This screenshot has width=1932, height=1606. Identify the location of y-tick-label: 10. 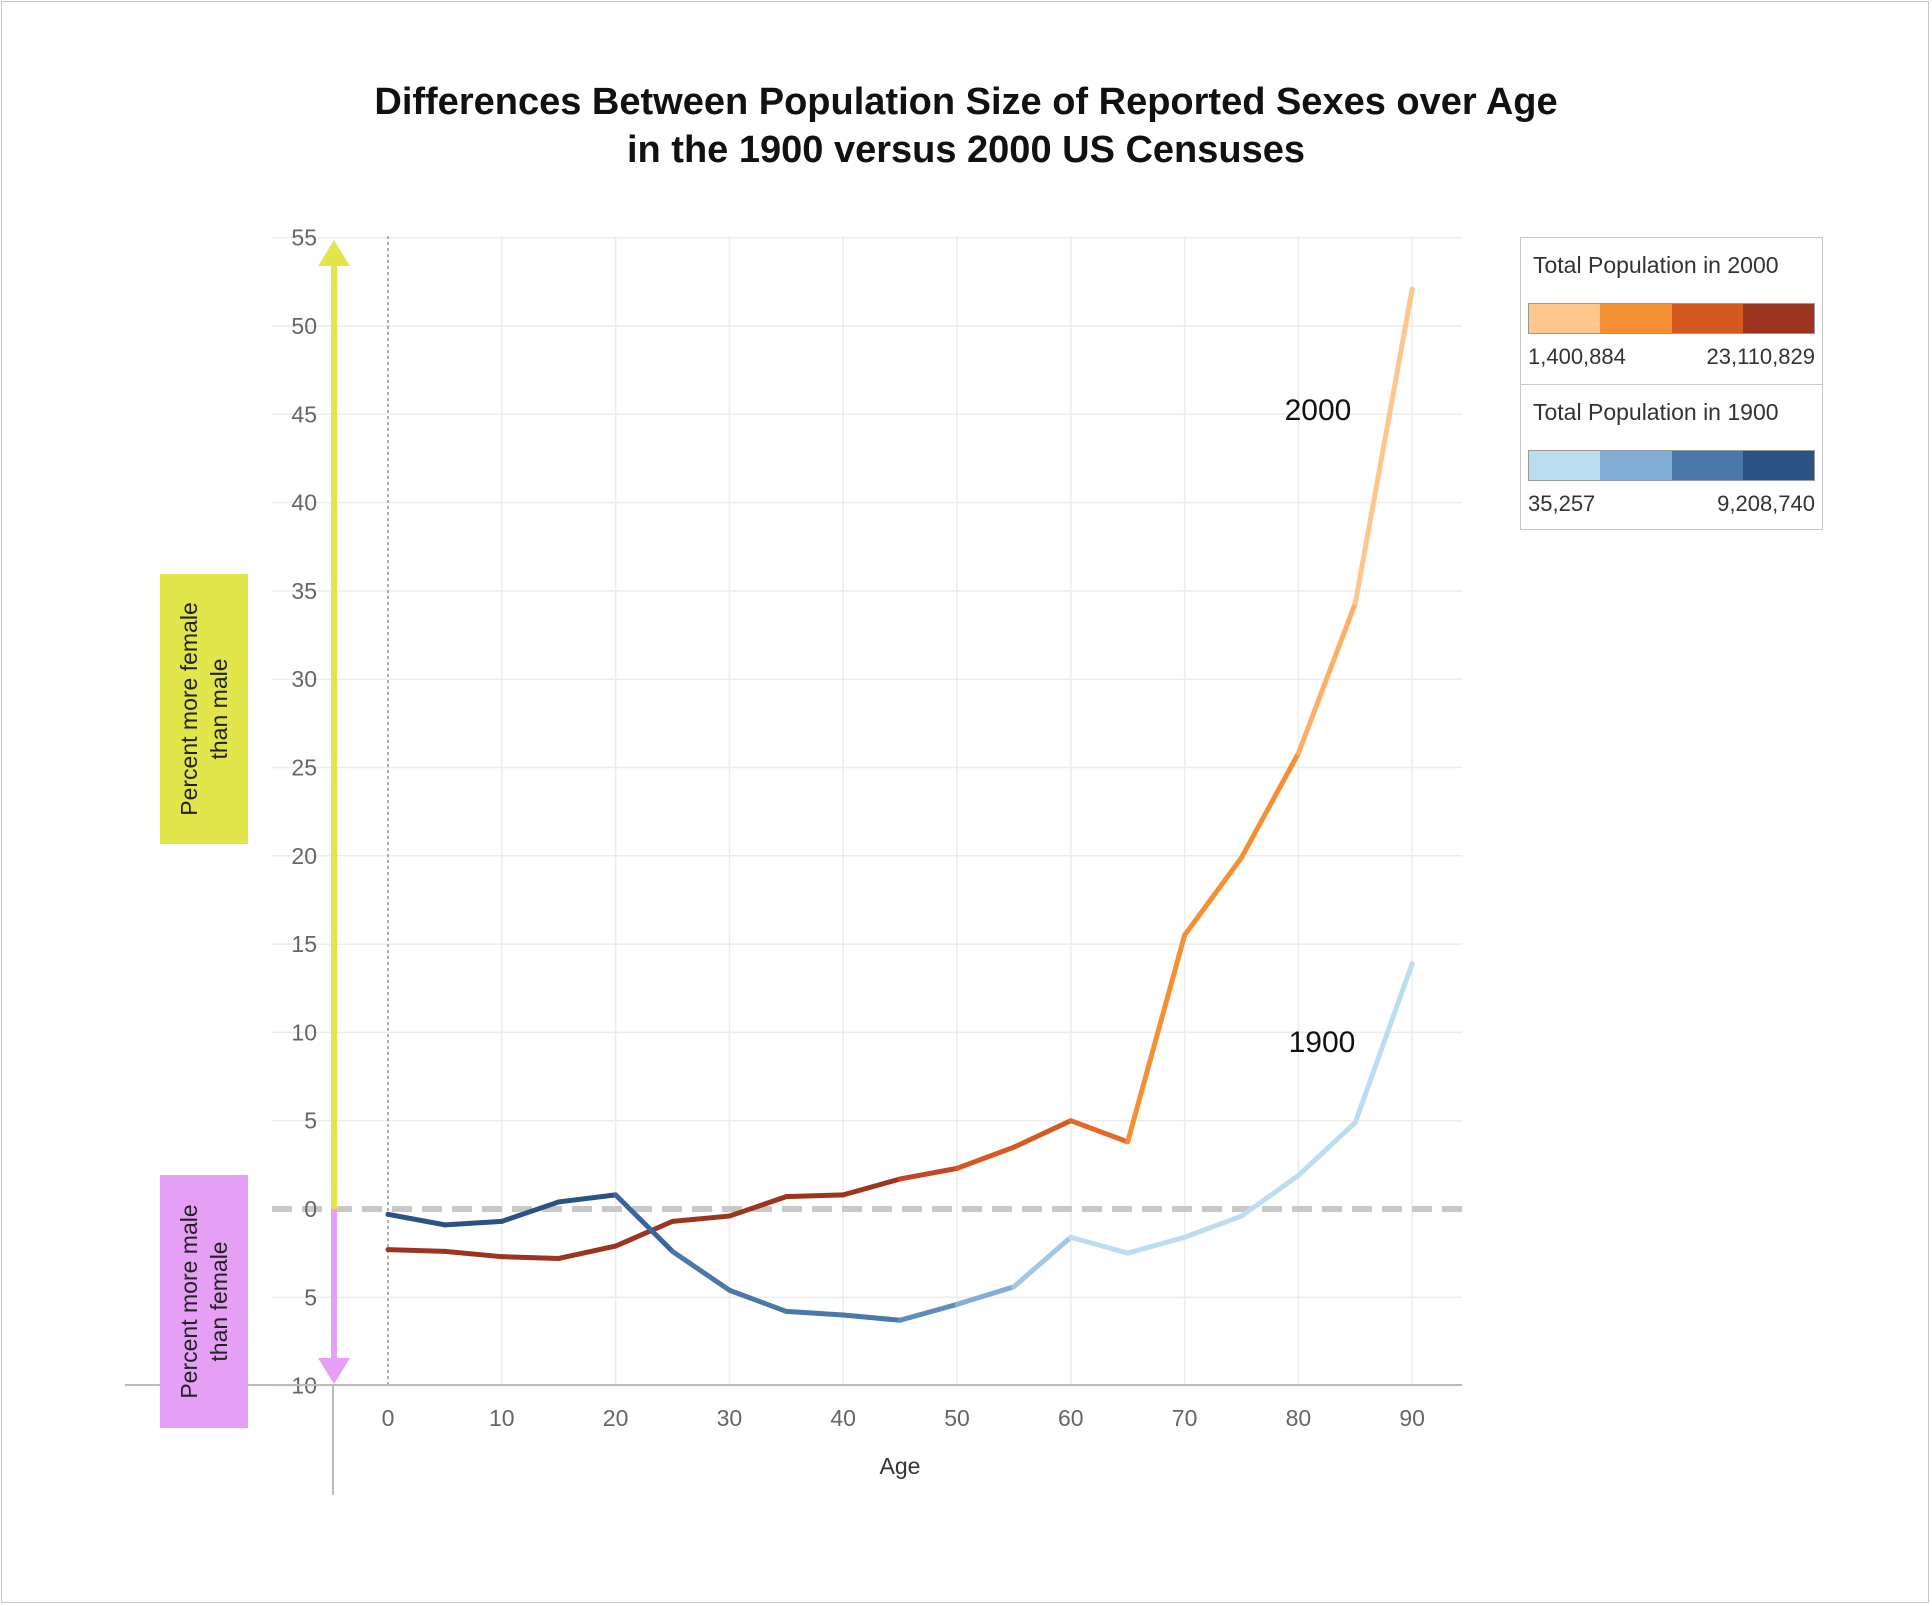
(304, 1032).